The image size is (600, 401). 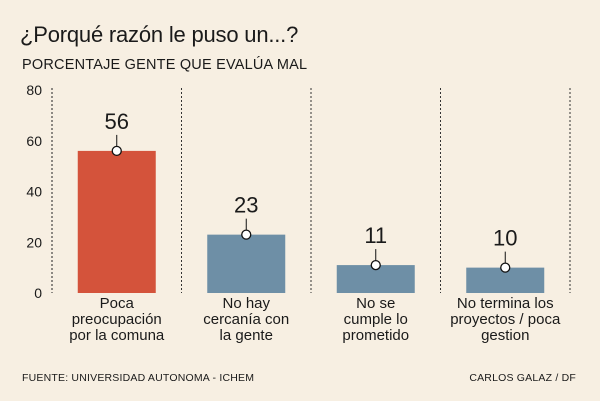 I want to click on category-label-line: No termina los, so click(x=505, y=303).